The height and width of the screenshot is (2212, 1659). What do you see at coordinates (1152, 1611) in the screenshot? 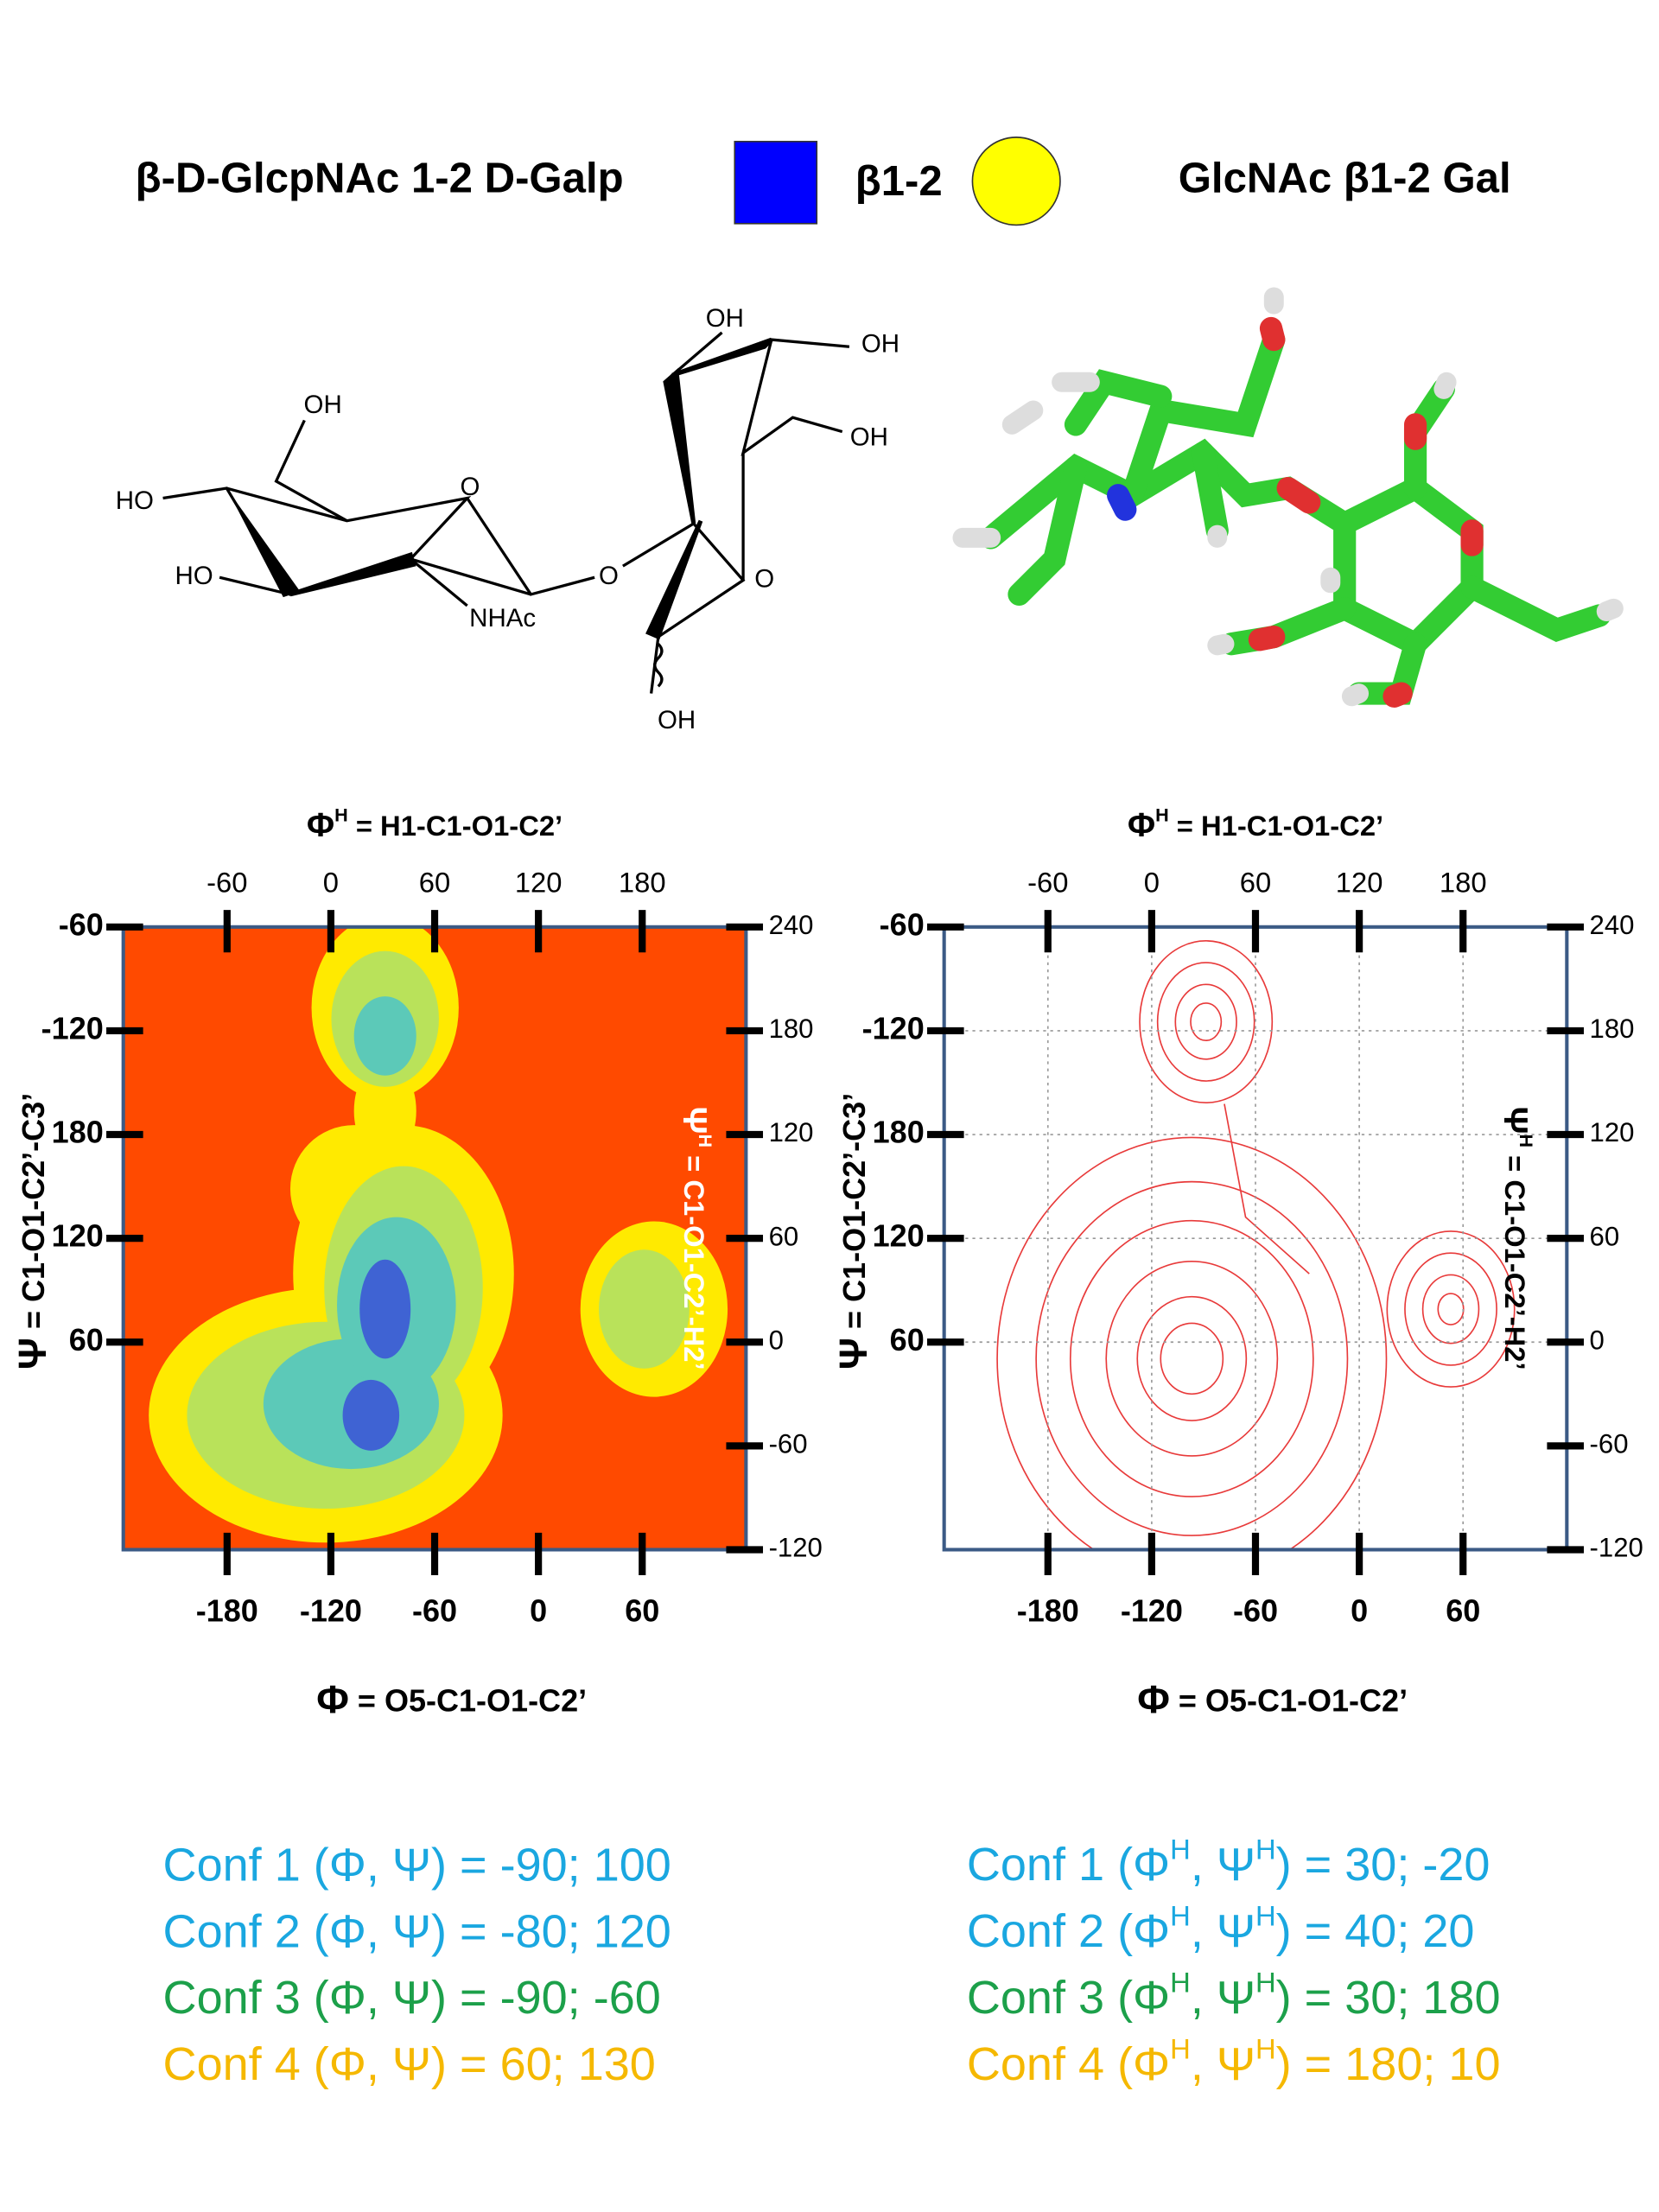
I see `x-tick-label: -120` at bounding box center [1152, 1611].